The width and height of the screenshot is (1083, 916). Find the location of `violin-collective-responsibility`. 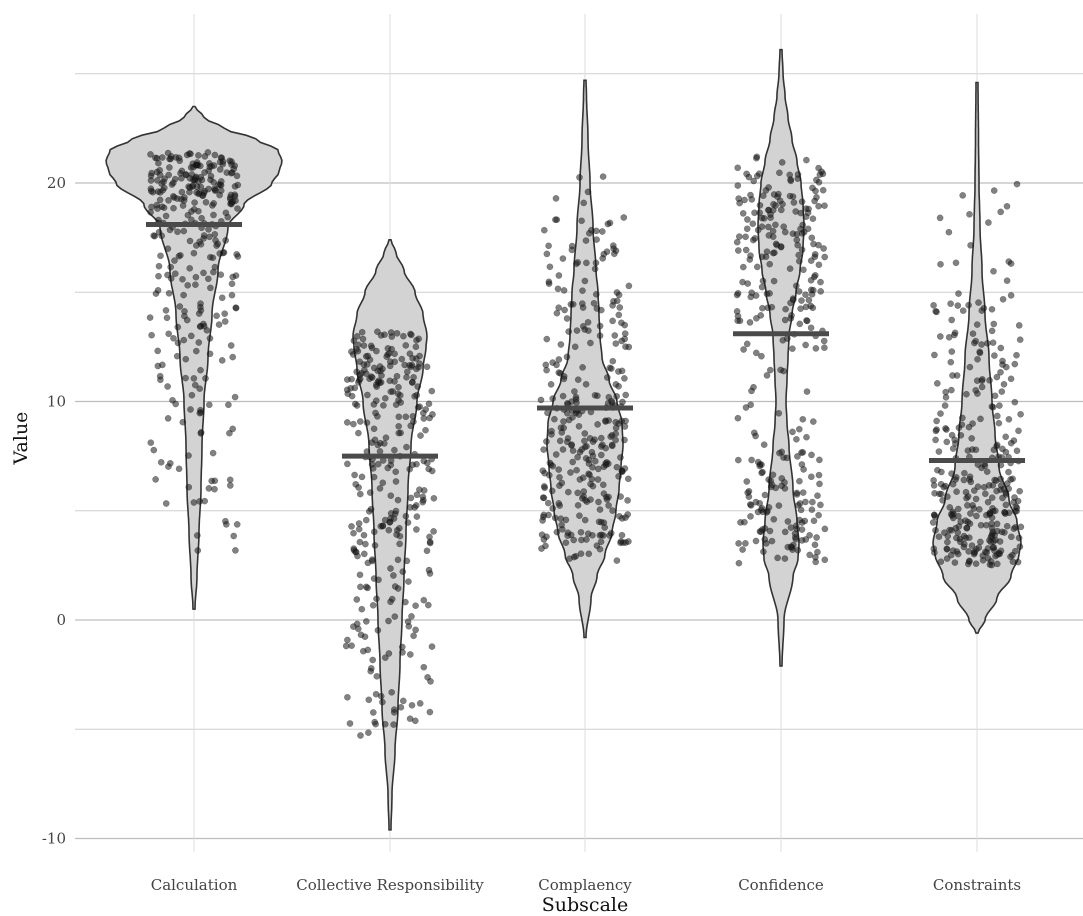

violin-collective-responsibility is located at coordinates (390, 535).